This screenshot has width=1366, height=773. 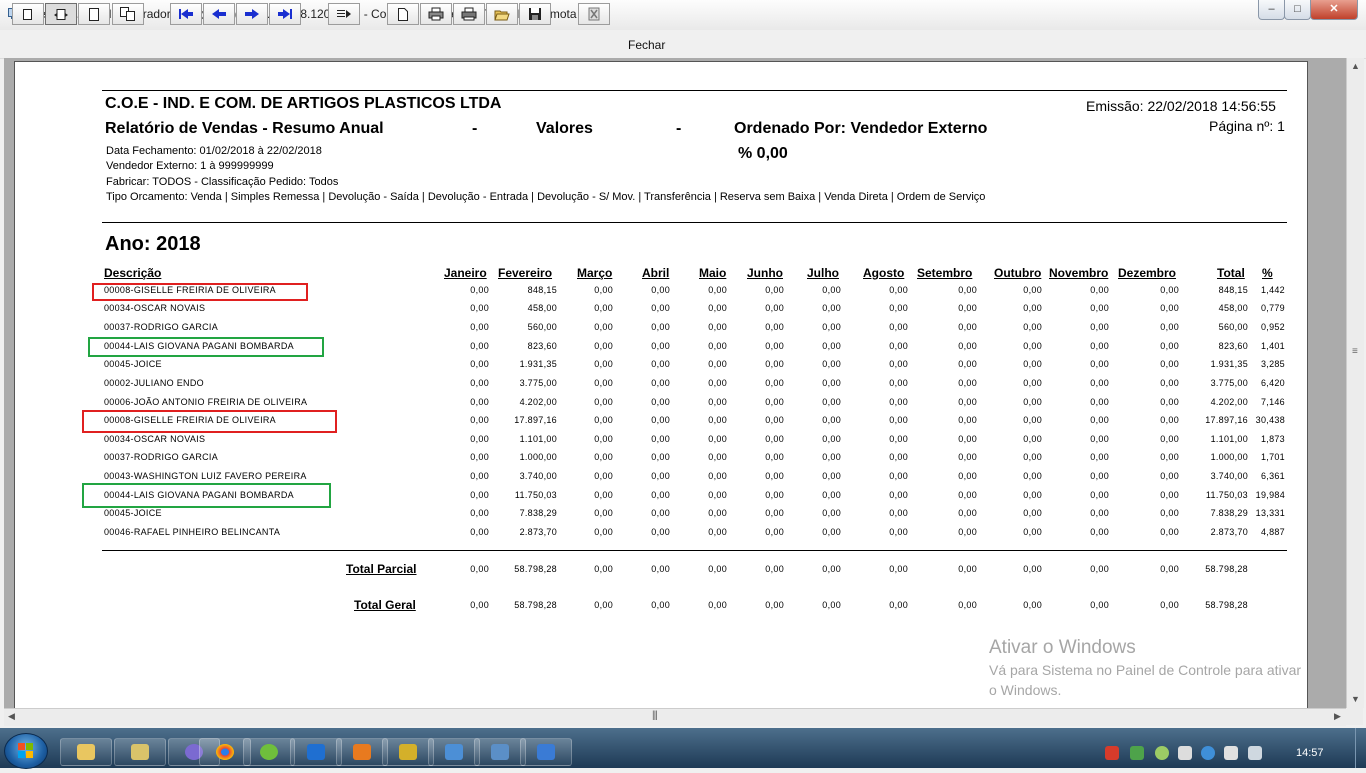 What do you see at coordinates (945, 273) in the screenshot?
I see `column-header-setembro: Setembro` at bounding box center [945, 273].